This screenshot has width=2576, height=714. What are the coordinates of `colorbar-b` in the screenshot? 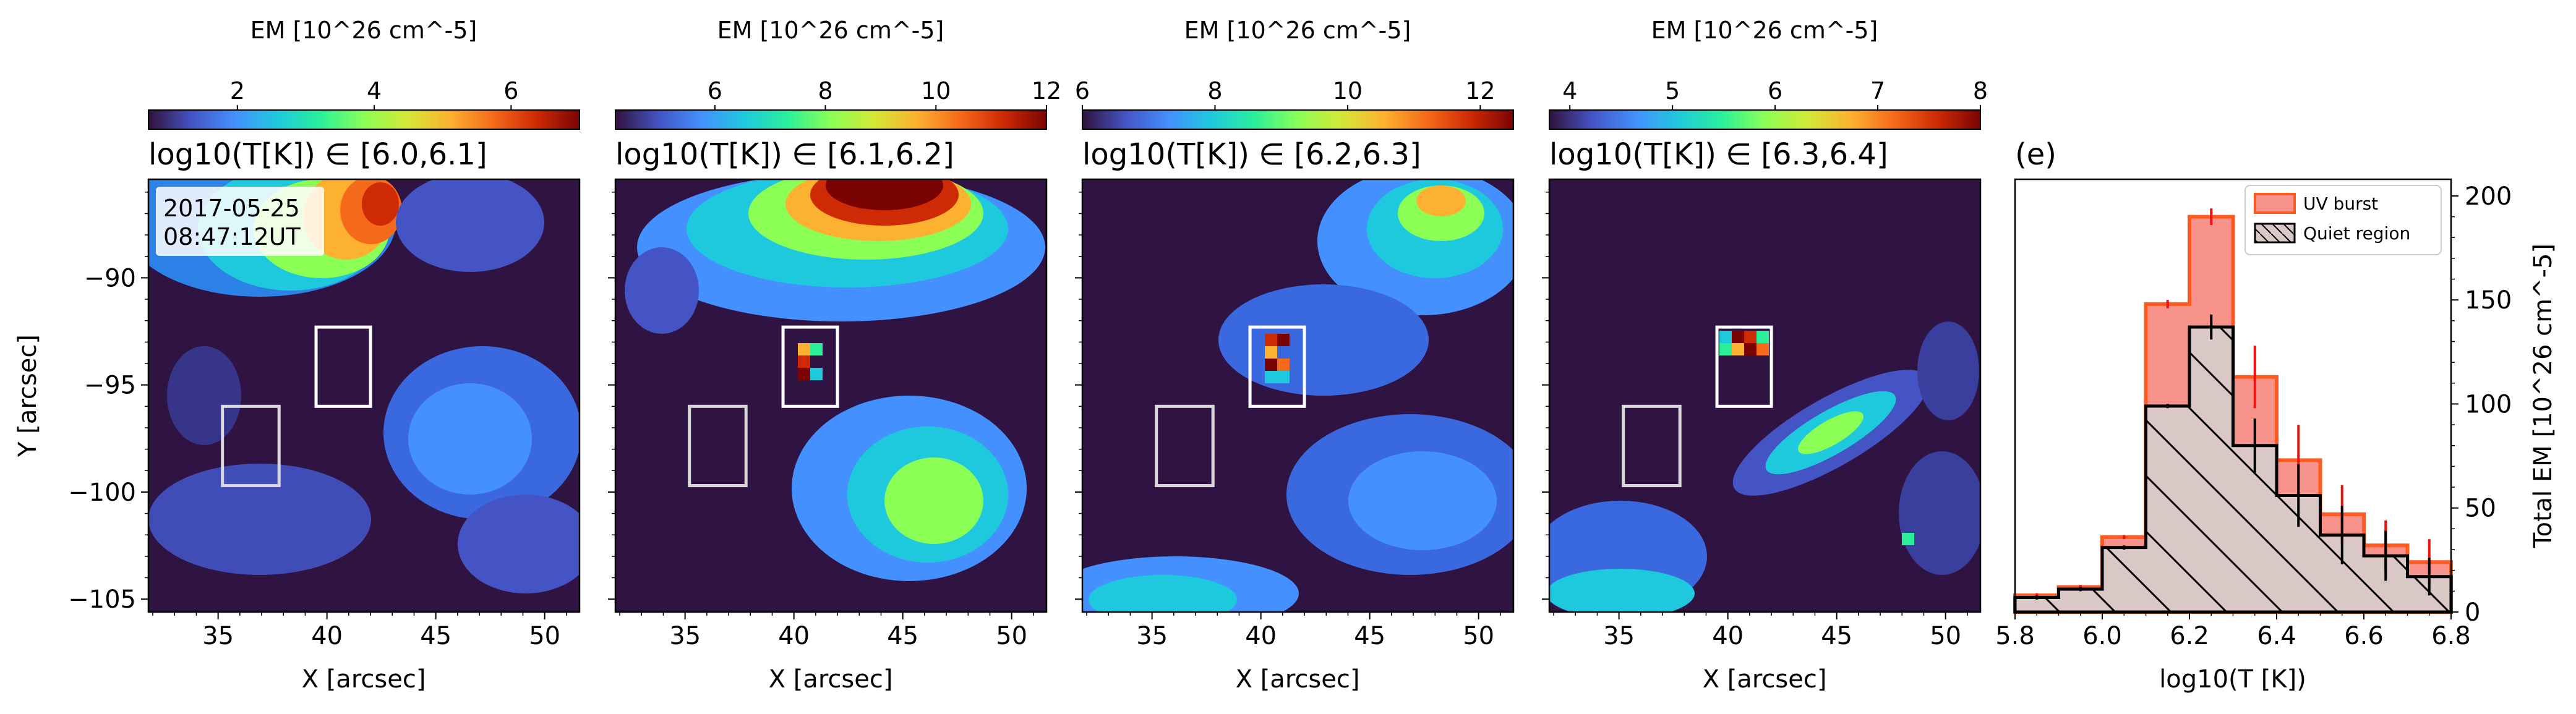 It's located at (831, 119).